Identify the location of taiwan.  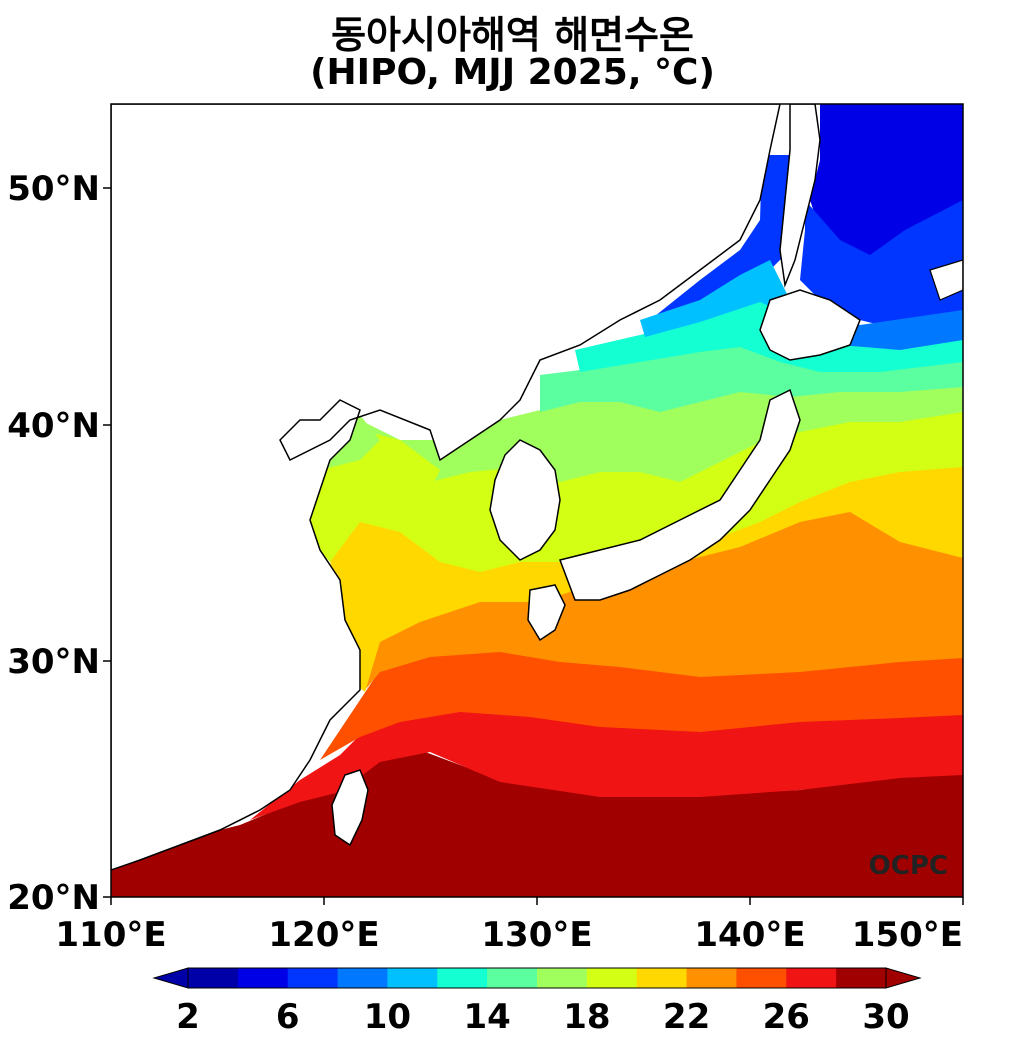
(350, 808).